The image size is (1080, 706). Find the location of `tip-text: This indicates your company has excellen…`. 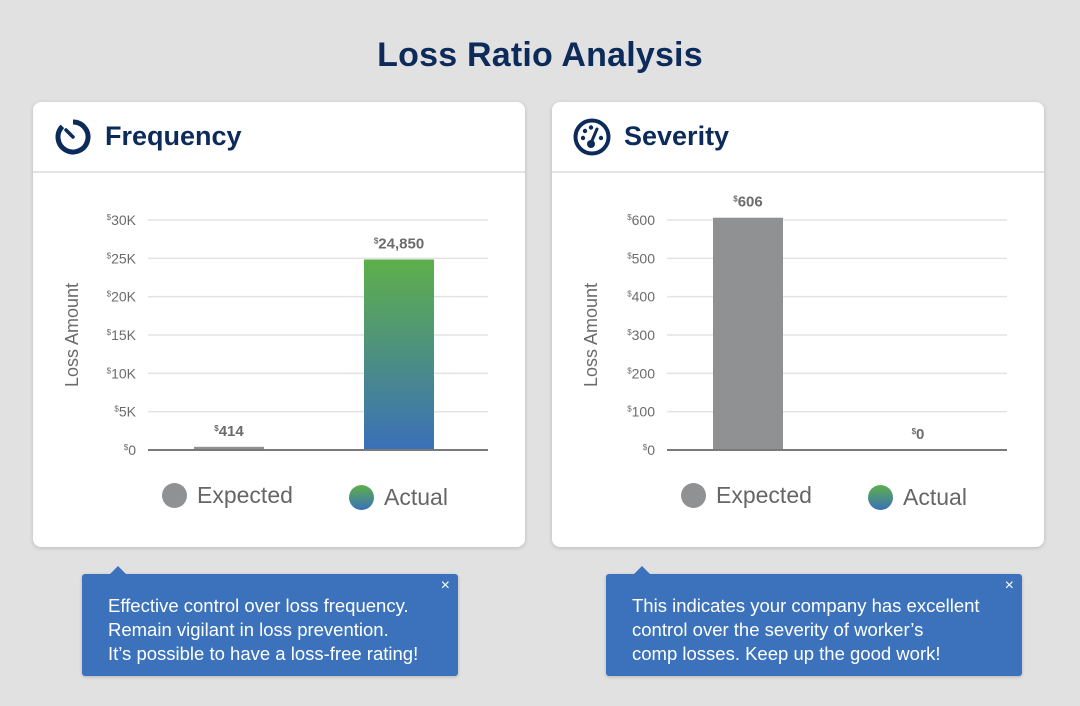

tip-text: This indicates your company has excellen… is located at coordinates (806, 630).